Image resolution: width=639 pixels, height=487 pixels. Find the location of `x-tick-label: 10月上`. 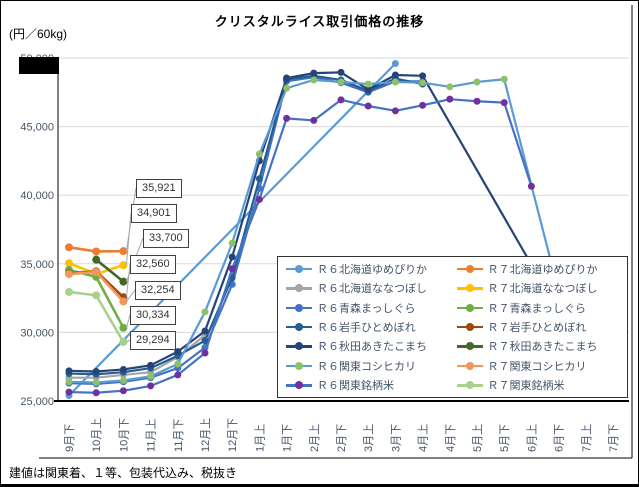

x-tick-label: 10月上 is located at coordinates (96, 435).